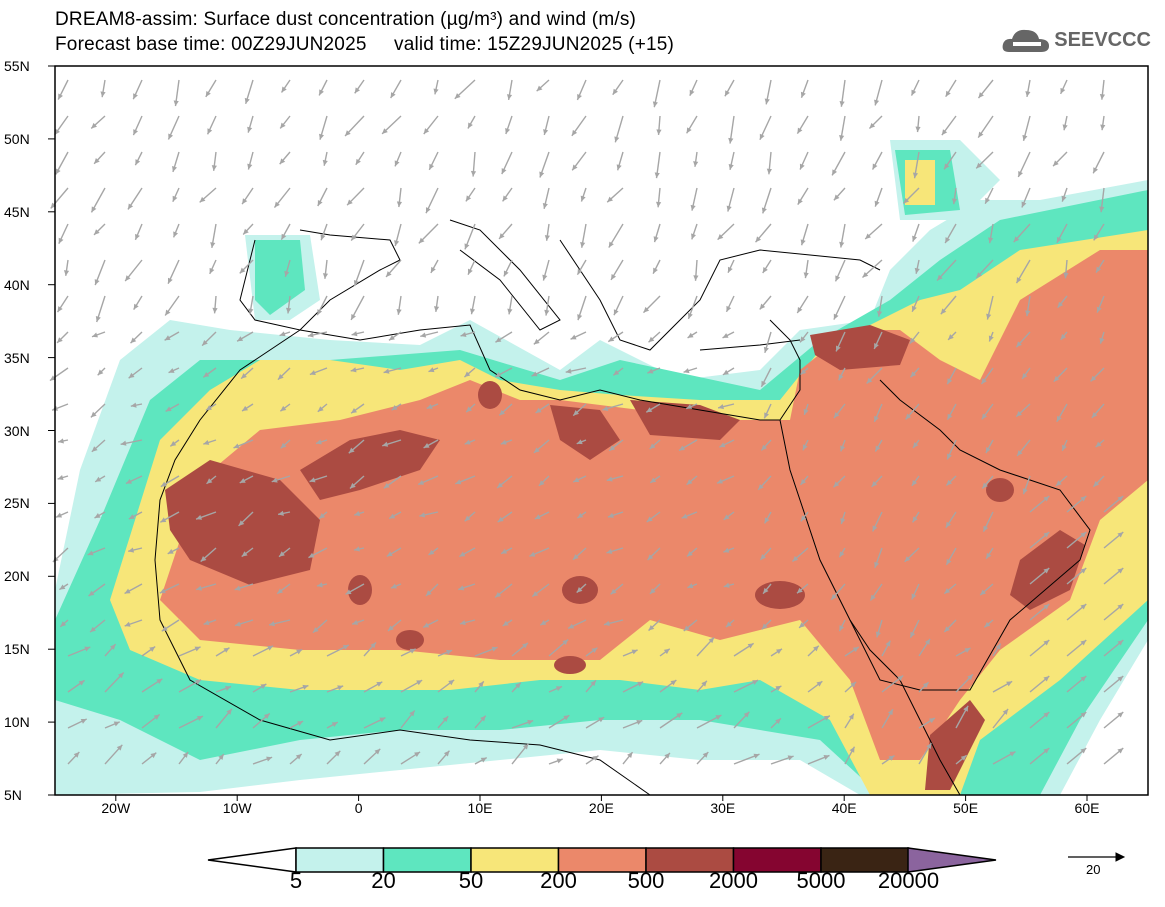  I want to click on lat-label: 10N, so click(17, 722).